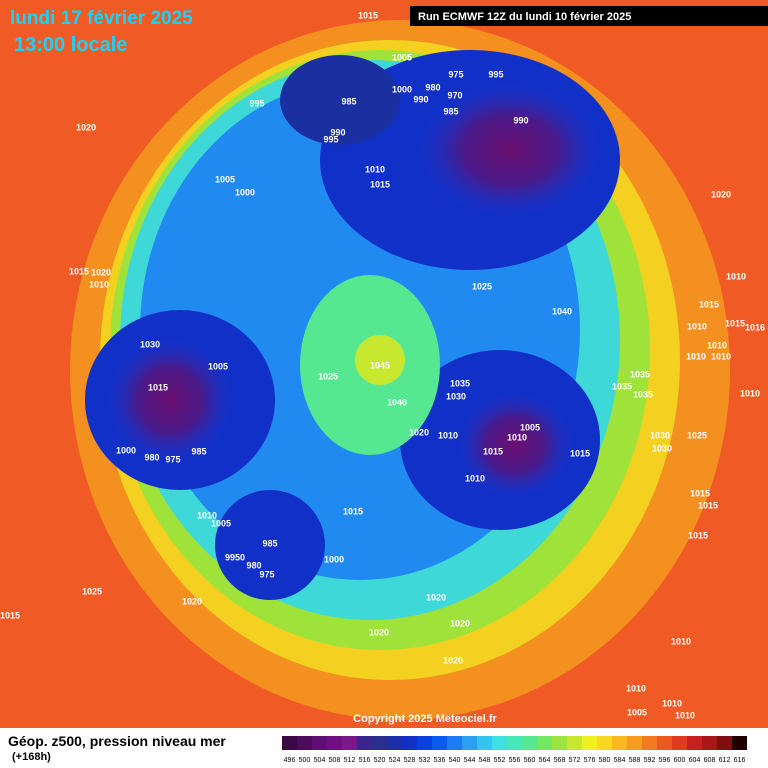  What do you see at coordinates (235, 557) in the screenshot?
I see `isobar-label: 9950` at bounding box center [235, 557].